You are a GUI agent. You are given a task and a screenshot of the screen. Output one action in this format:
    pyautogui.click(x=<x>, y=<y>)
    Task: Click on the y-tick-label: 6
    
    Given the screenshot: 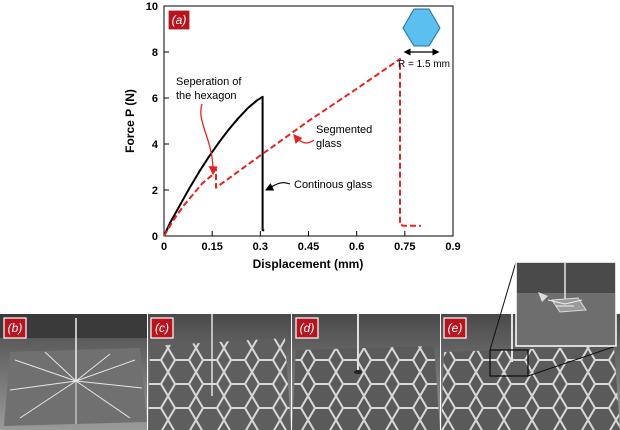 What is the action you would take?
    pyautogui.click(x=155, y=99)
    